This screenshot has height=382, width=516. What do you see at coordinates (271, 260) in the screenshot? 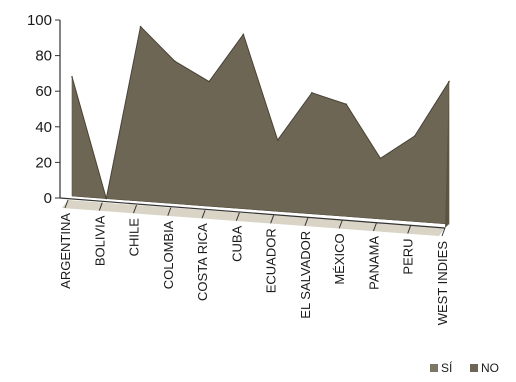
I see `x-tick-label: ECUADOR` at bounding box center [271, 260].